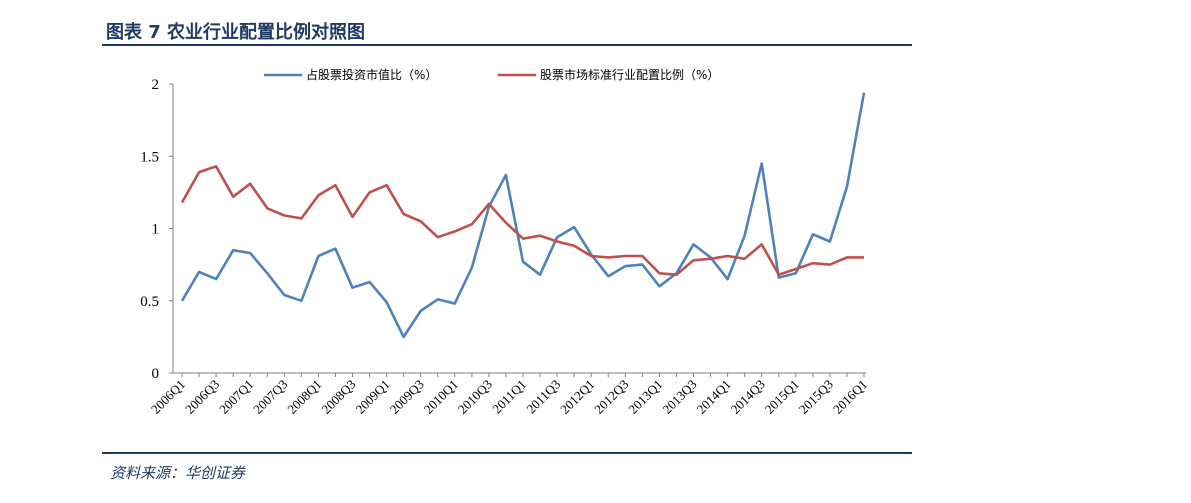 Image resolution: width=1191 pixels, height=503 pixels. What do you see at coordinates (156, 374) in the screenshot?
I see `y-tick-label: 0` at bounding box center [156, 374].